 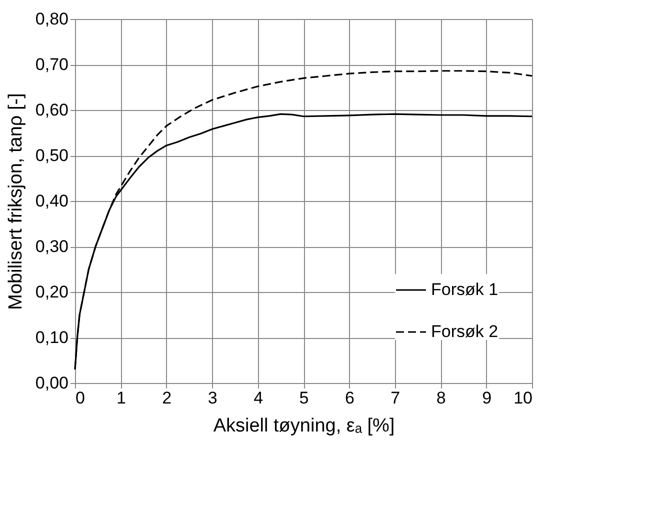 What do you see at coordinates (259, 398) in the screenshot?
I see `x-tick-label: 4` at bounding box center [259, 398].